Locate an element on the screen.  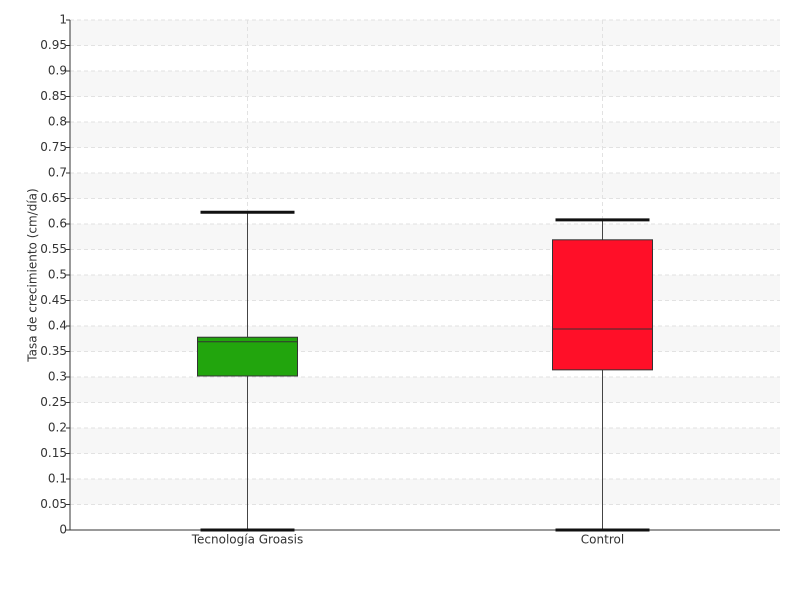
y-tick-label: 0.9 is located at coordinates (57, 71).